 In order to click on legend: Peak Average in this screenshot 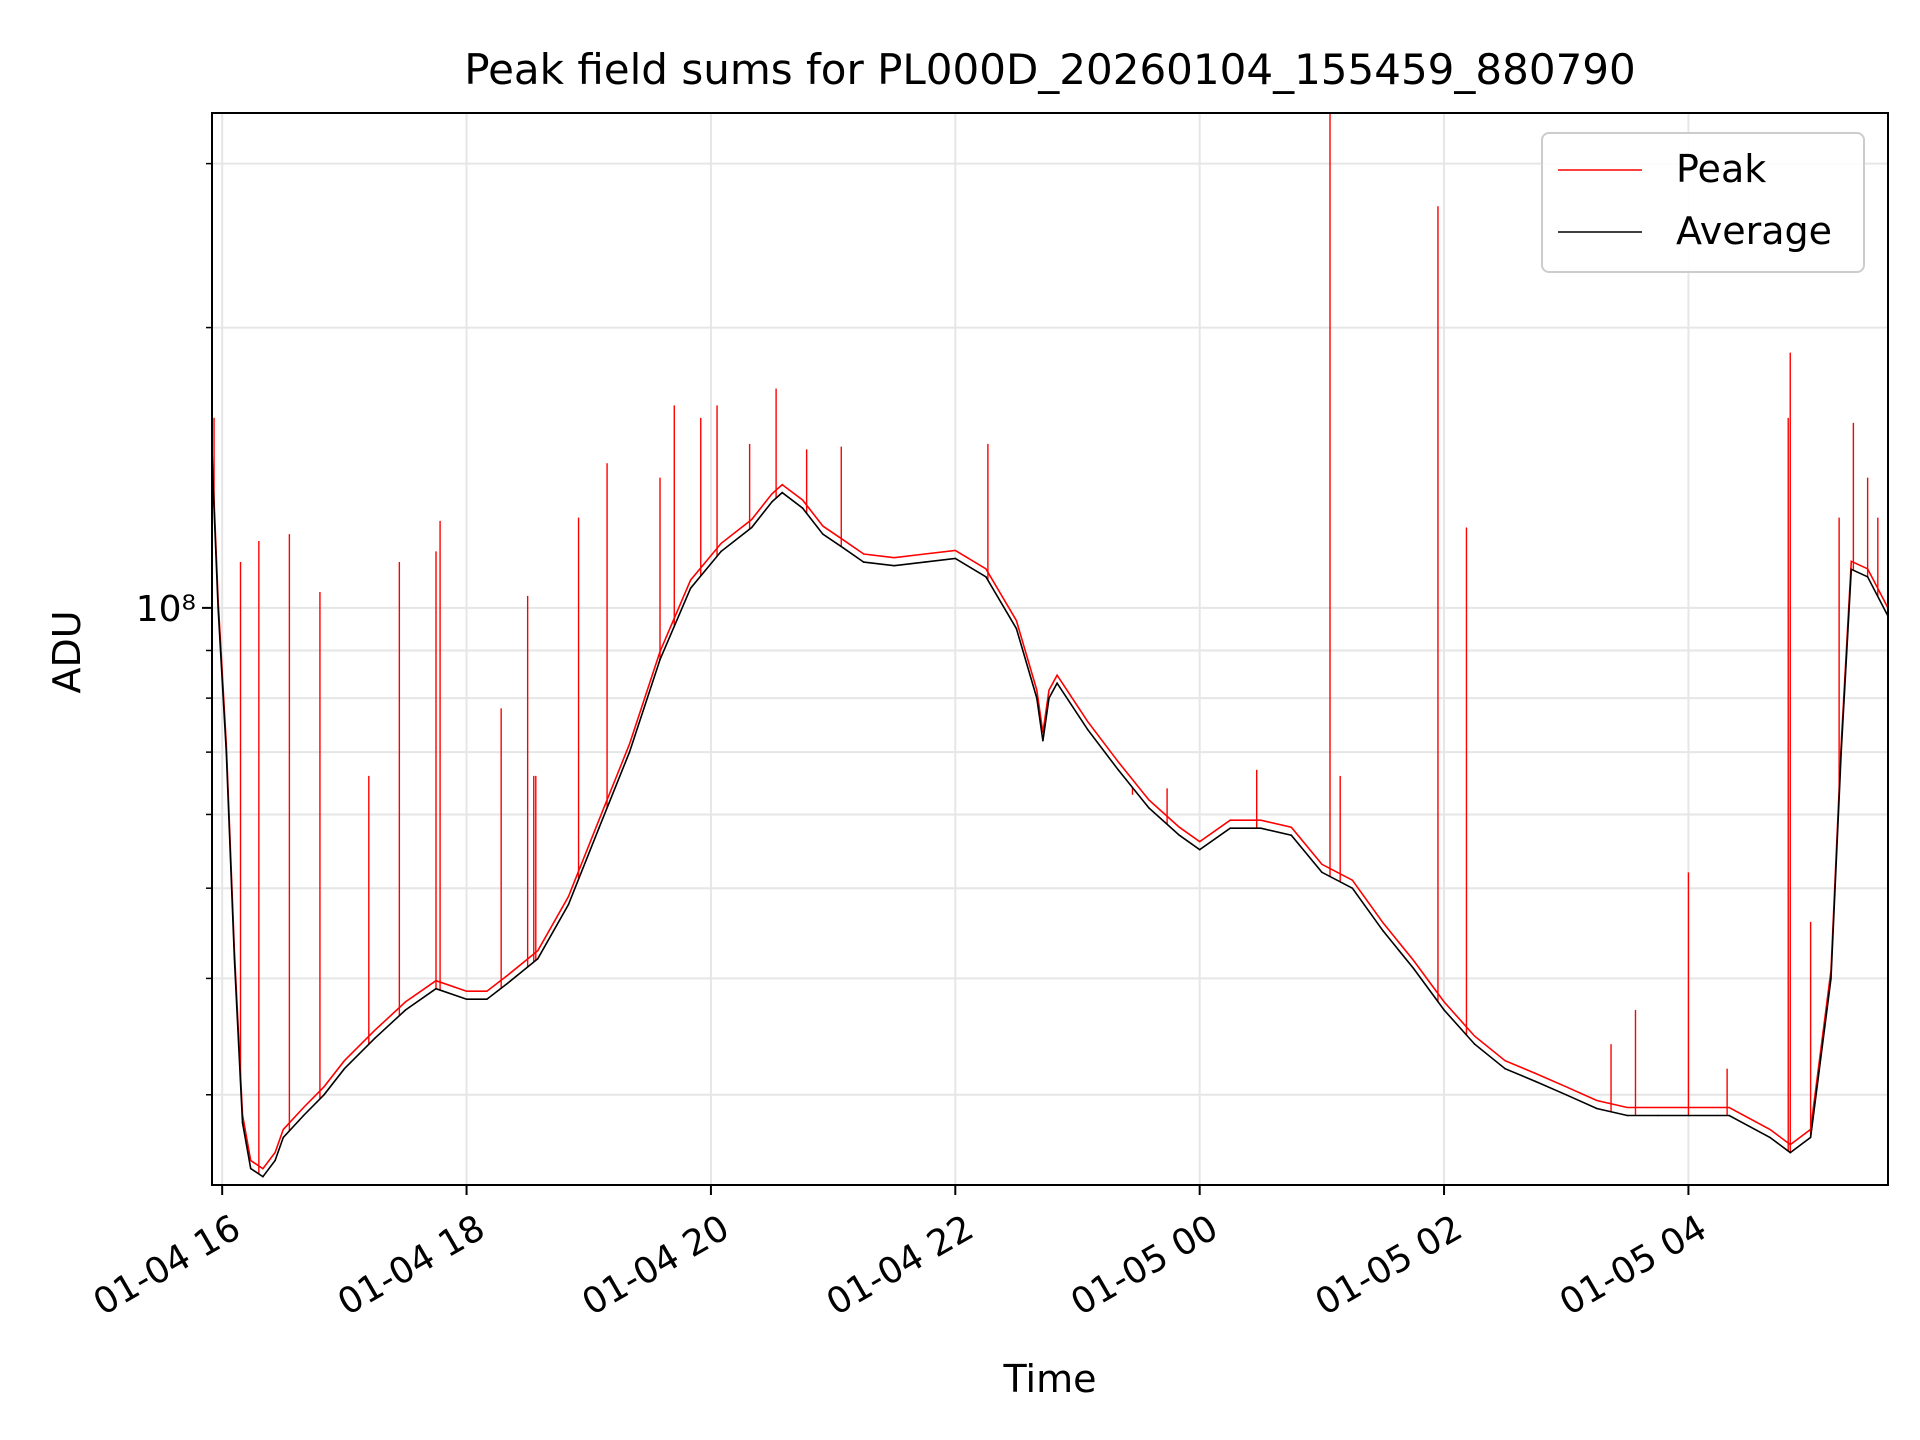, I will do `click(1703, 202)`.